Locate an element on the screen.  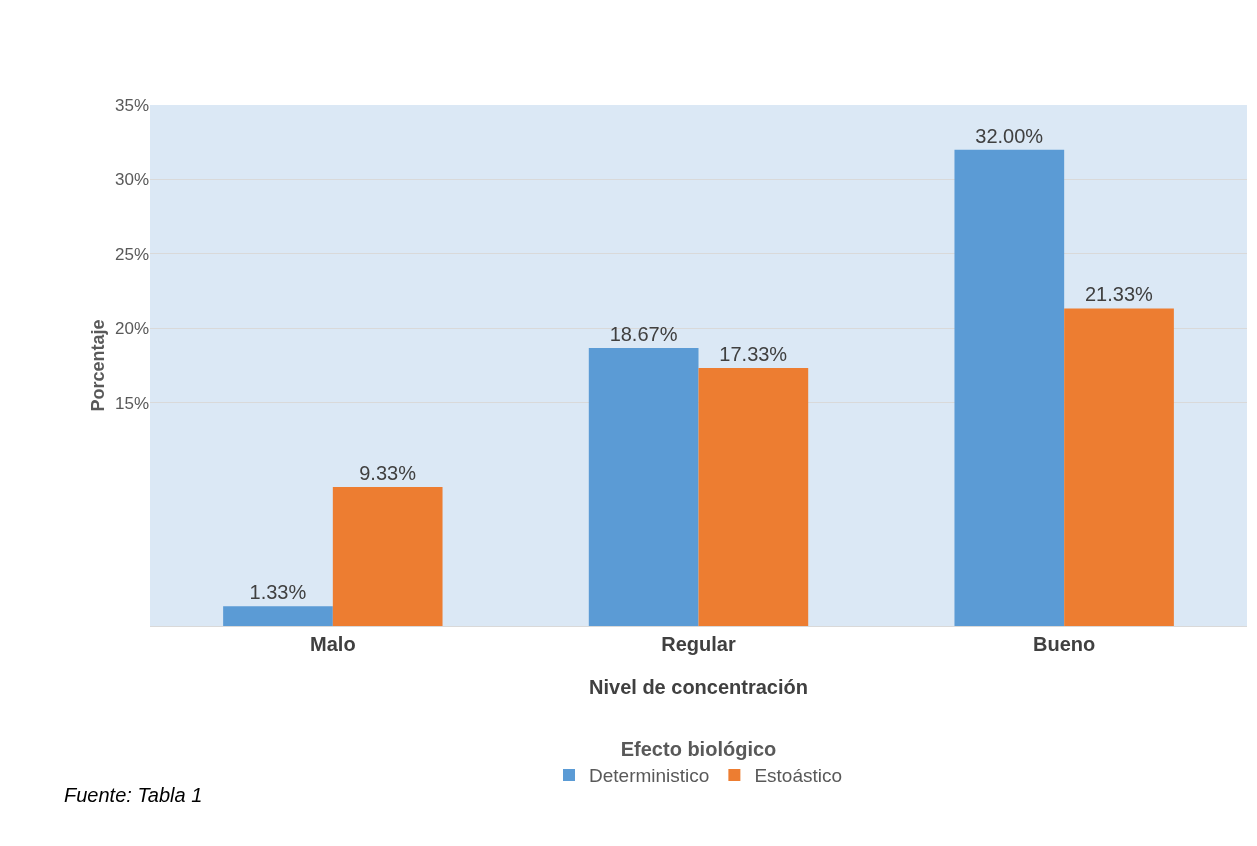
x-axis-title: Nivel de concentración is located at coordinates (698, 686).